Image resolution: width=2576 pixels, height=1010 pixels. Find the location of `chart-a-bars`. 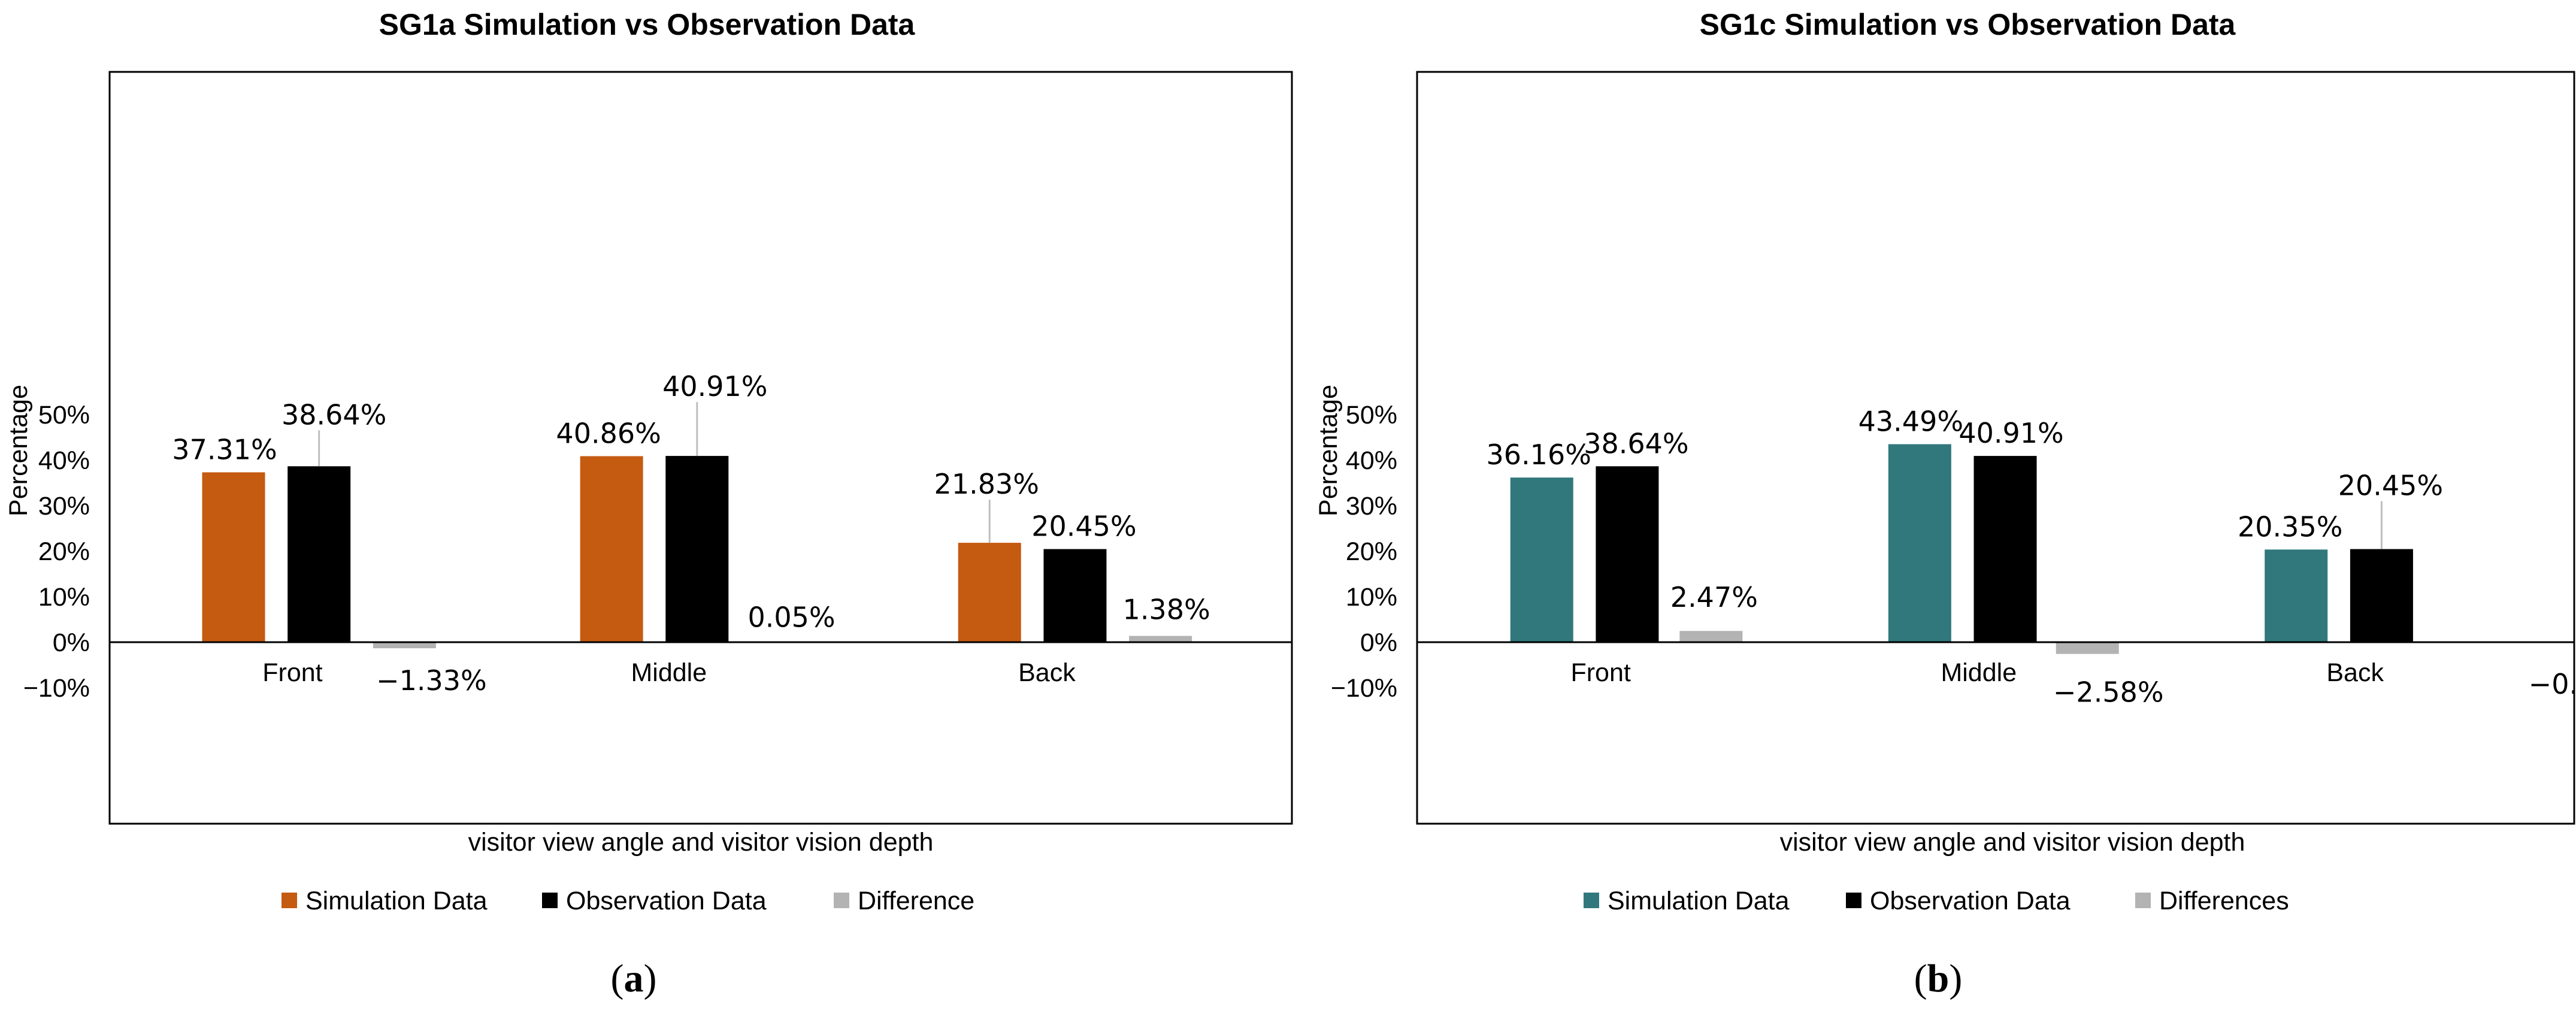

chart-a-bars is located at coordinates (697, 552).